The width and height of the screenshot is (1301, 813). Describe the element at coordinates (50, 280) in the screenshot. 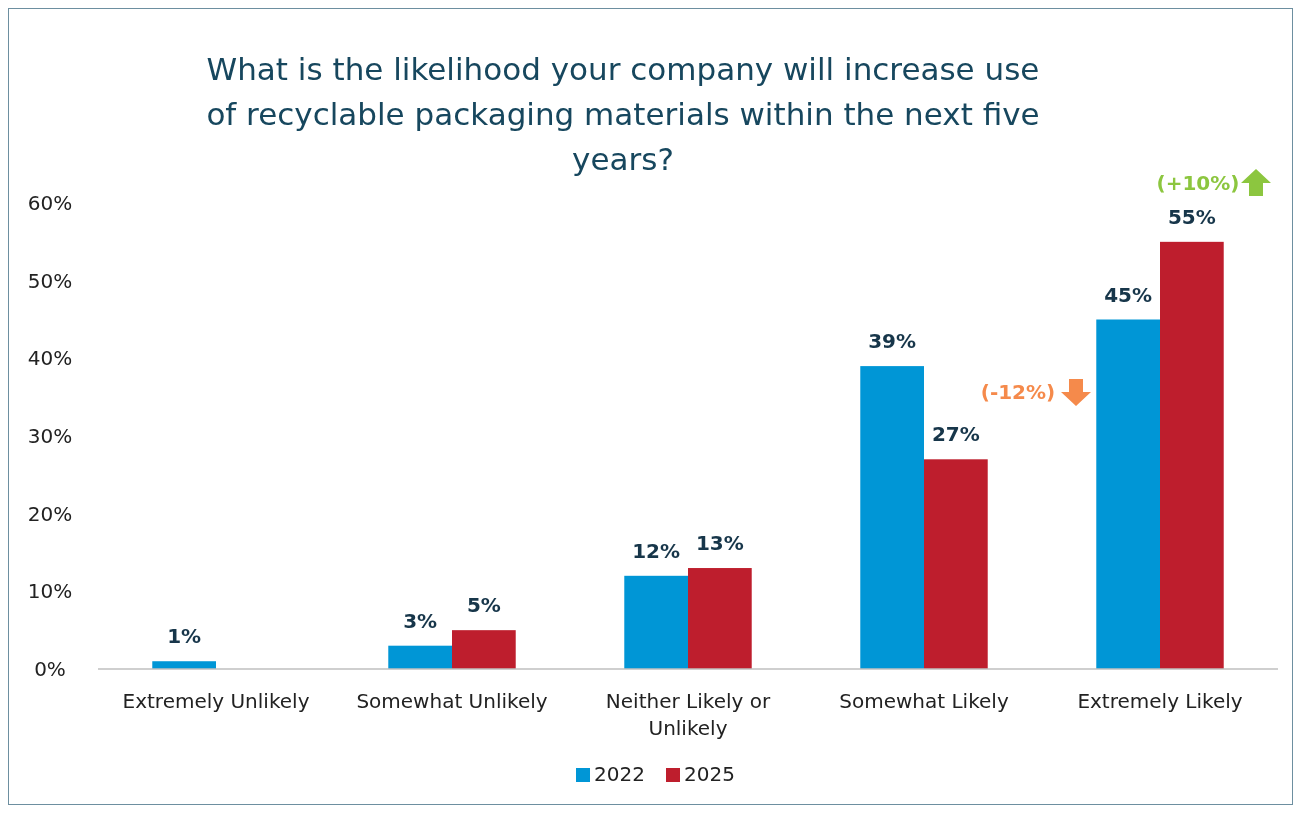

I see `y-tick-label: 50%` at that location.